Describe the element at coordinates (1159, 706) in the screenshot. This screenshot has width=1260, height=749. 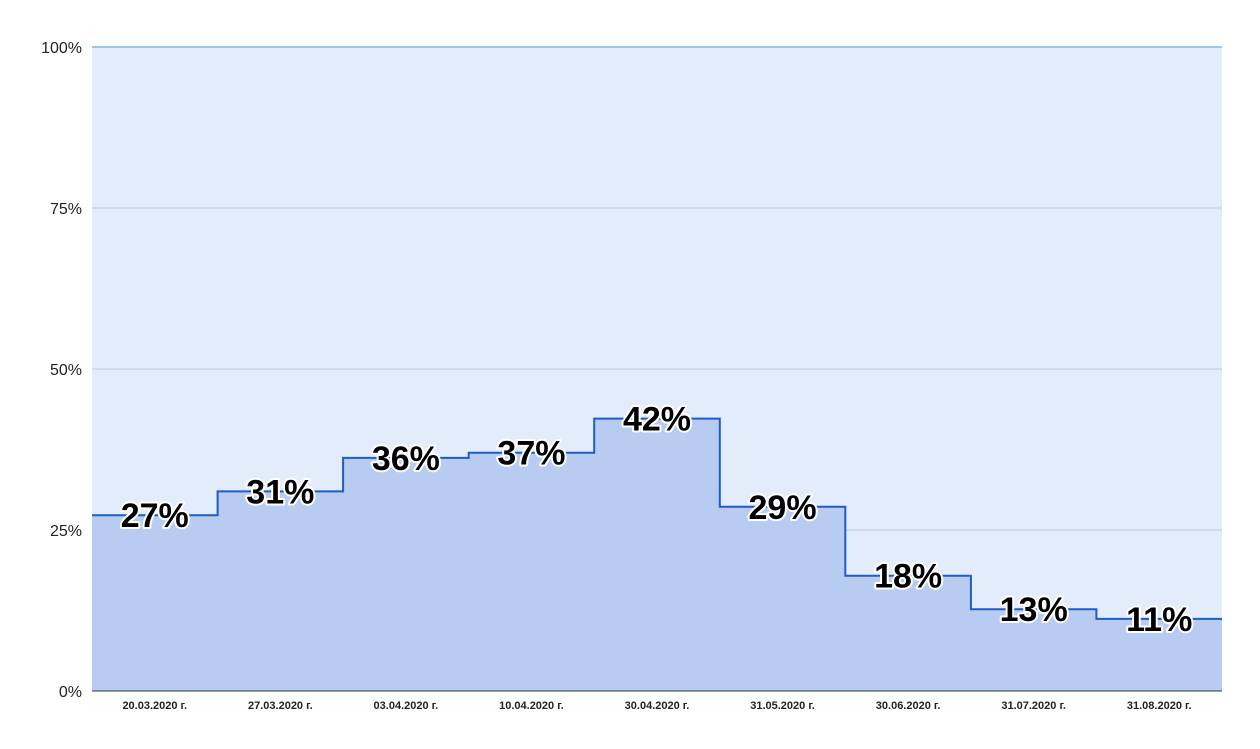
I see `x-tick-label: 31.08.2020 г.` at that location.